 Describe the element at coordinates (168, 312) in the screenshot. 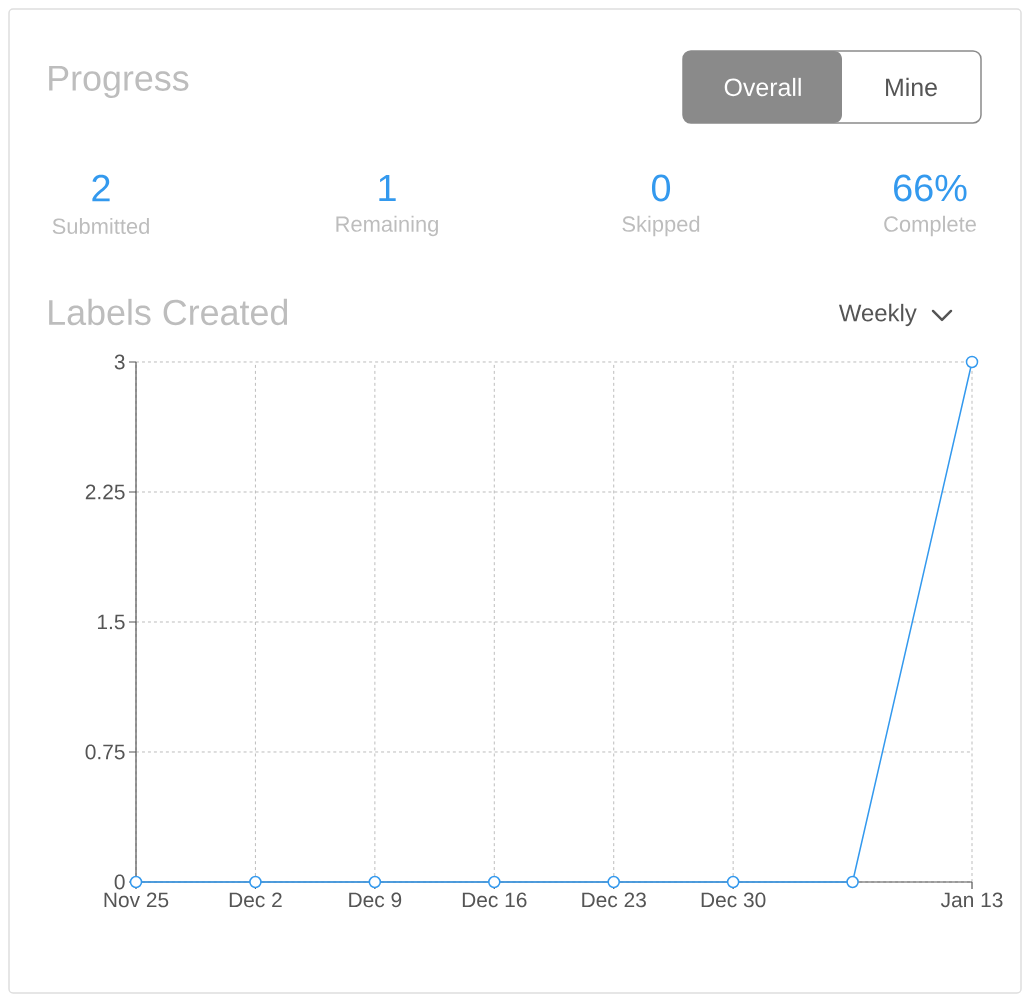

I see `chart-title: Labels Created` at that location.